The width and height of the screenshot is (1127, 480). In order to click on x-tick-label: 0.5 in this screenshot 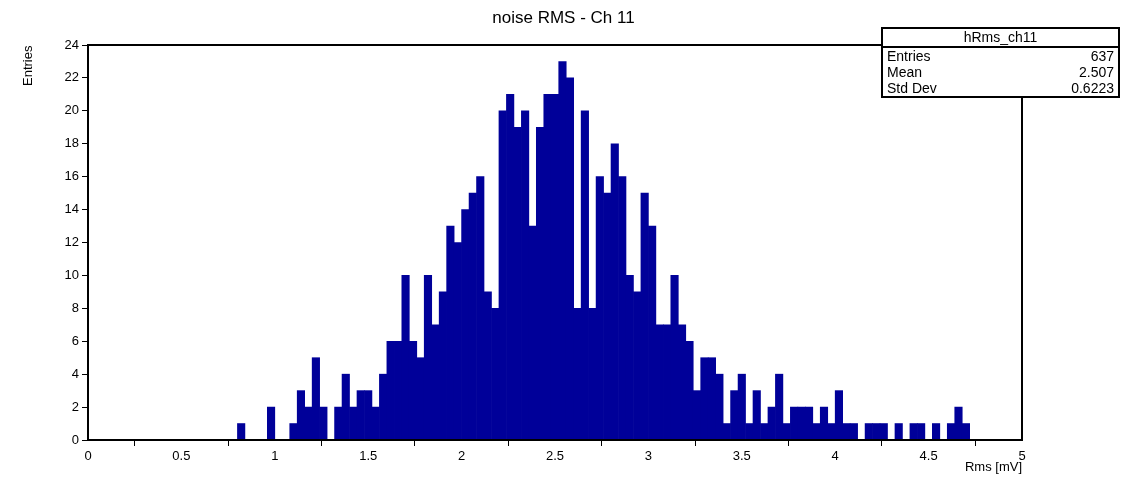, I will do `click(181, 456)`.